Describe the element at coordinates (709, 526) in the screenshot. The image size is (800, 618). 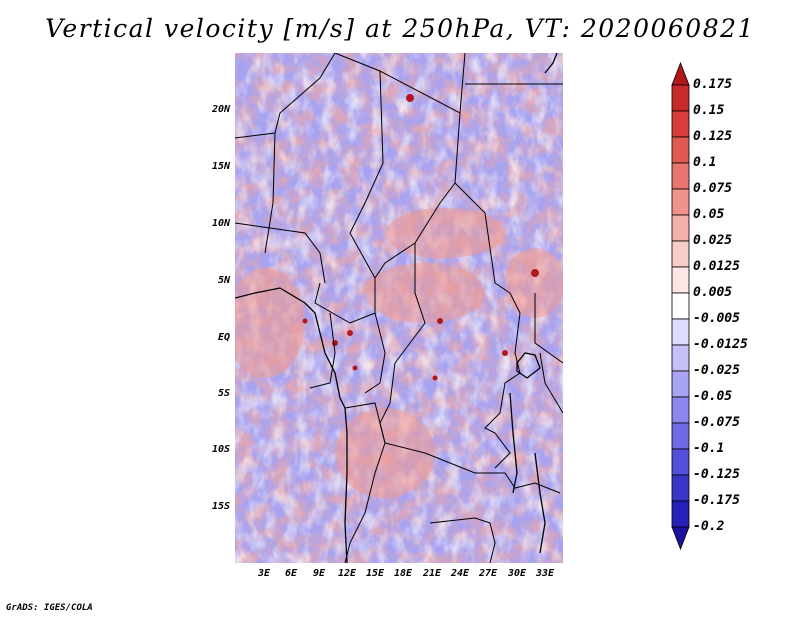
I see `colorbar-label: -0.2` at that location.